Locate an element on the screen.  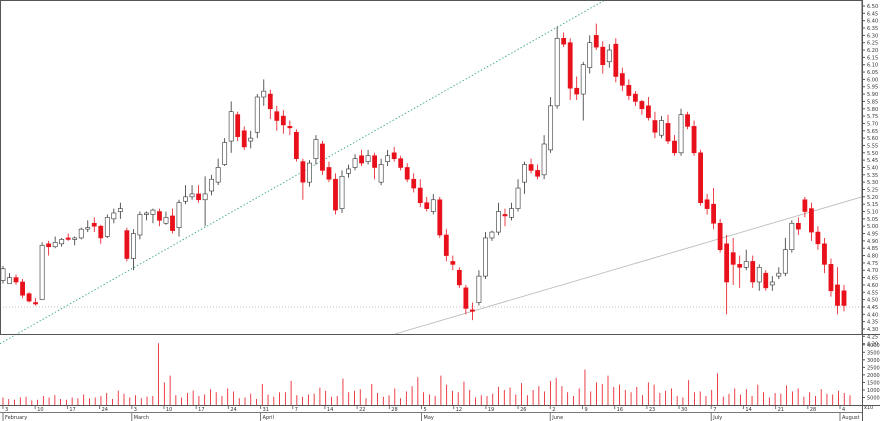
price-tick-label: 6.50 is located at coordinates (872, 7).